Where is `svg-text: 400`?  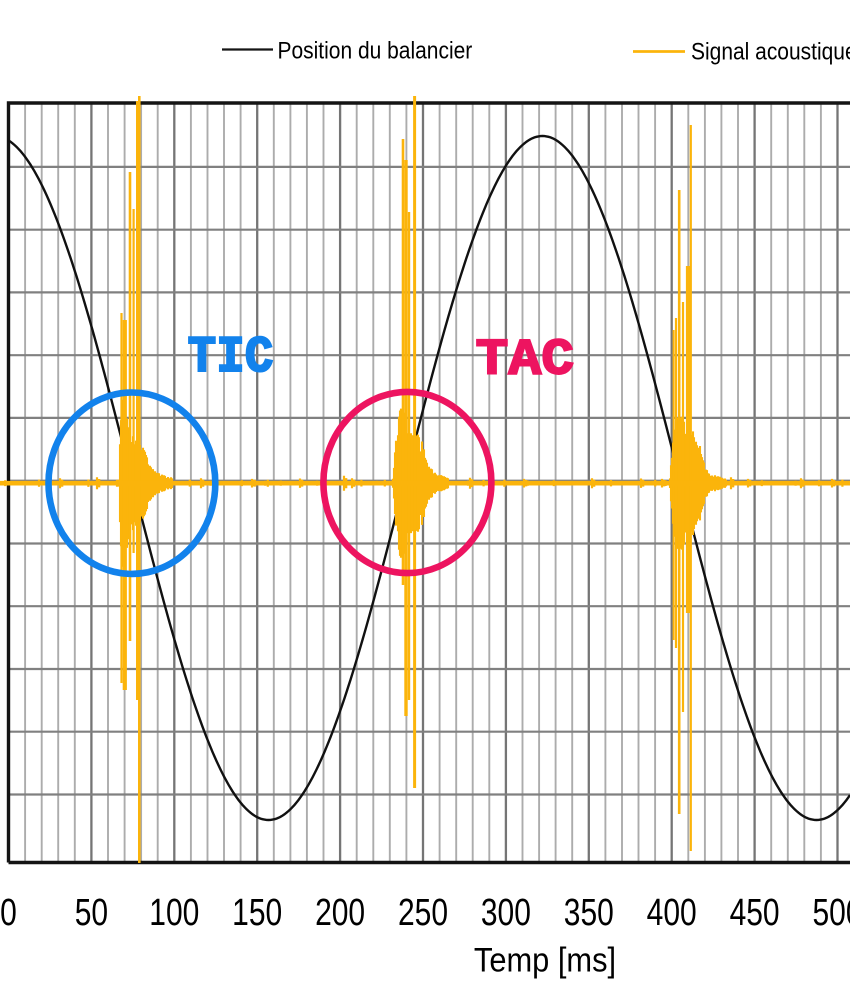 svg-text: 400 is located at coordinates (672, 913).